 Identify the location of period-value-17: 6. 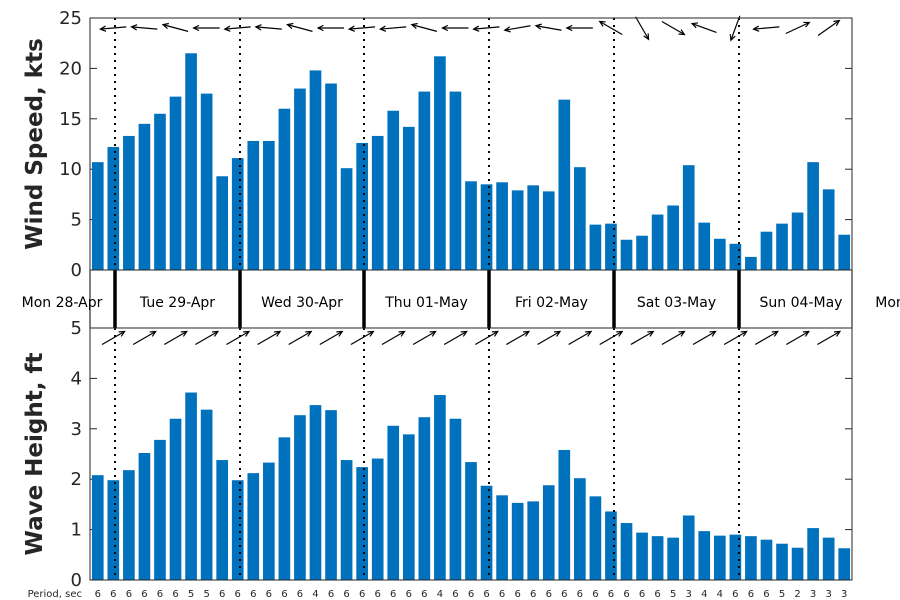
(362, 594).